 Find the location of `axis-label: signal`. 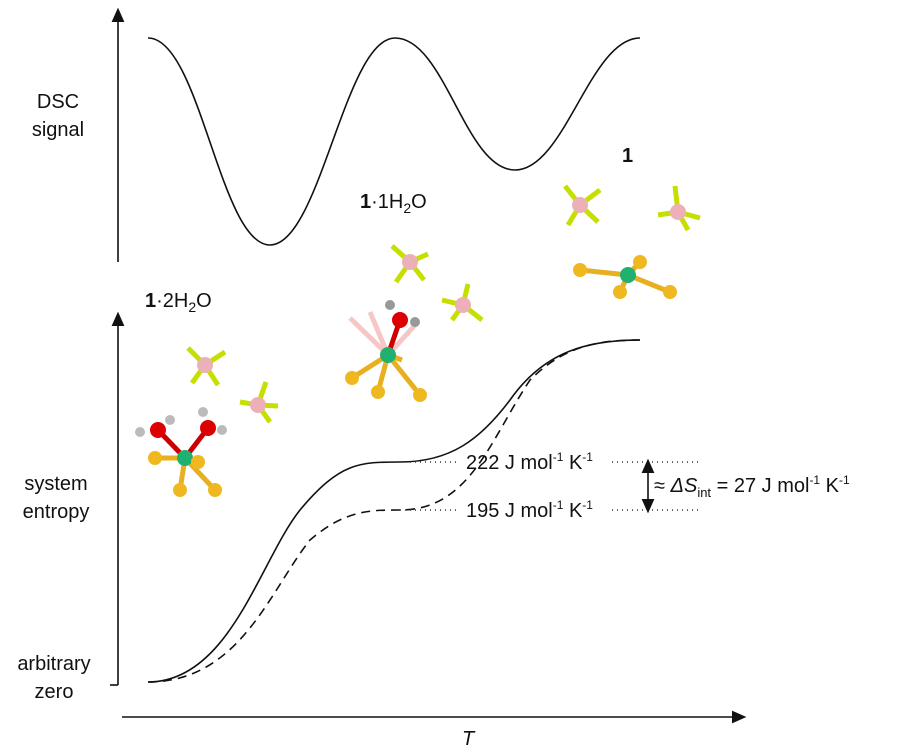

axis-label: signal is located at coordinates (58, 130).